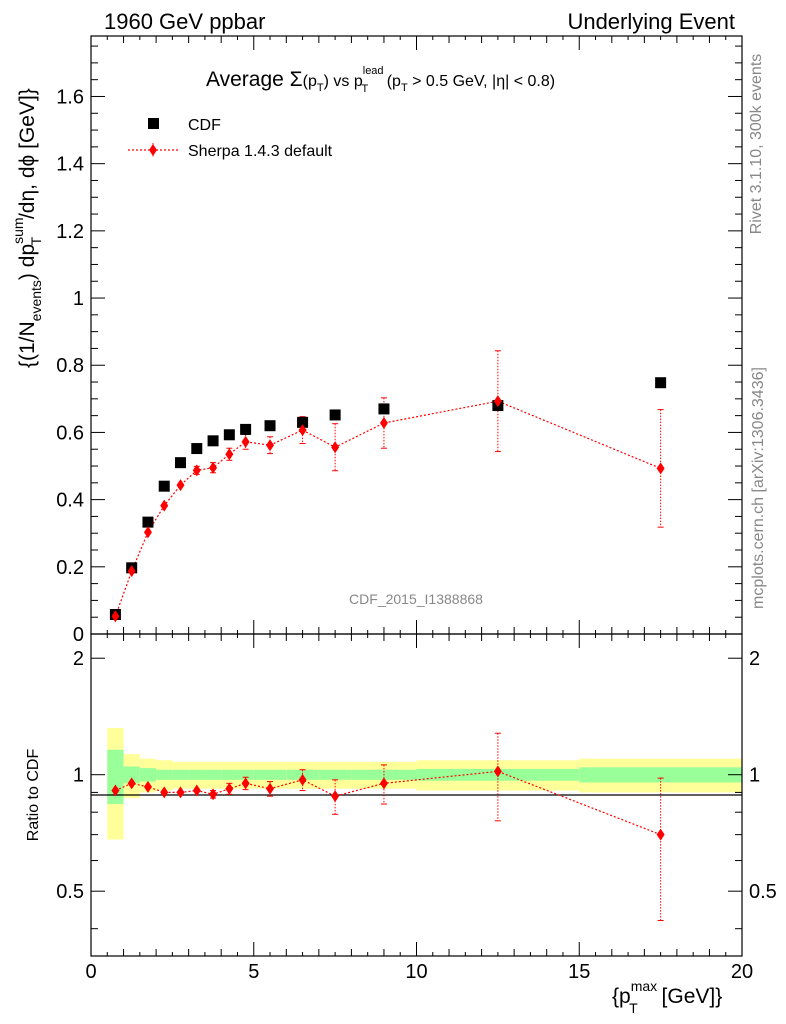  I want to click on xtick-label-1: 5, so click(253, 972).